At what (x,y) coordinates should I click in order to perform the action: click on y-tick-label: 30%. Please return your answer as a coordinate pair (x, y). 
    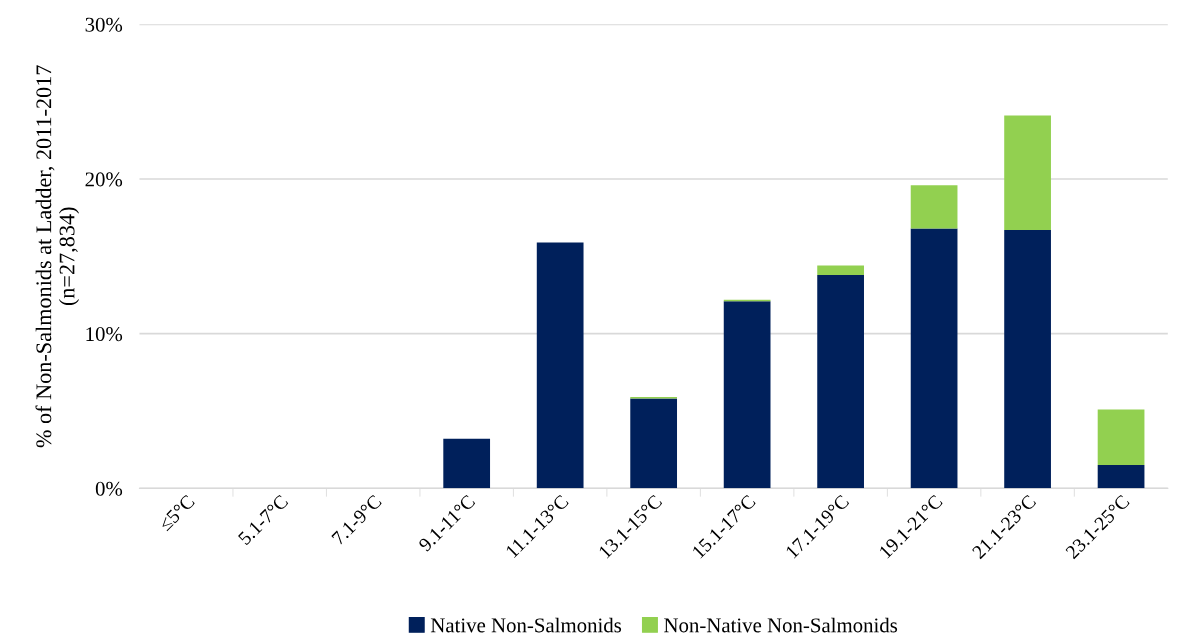
    Looking at the image, I should click on (104, 24).